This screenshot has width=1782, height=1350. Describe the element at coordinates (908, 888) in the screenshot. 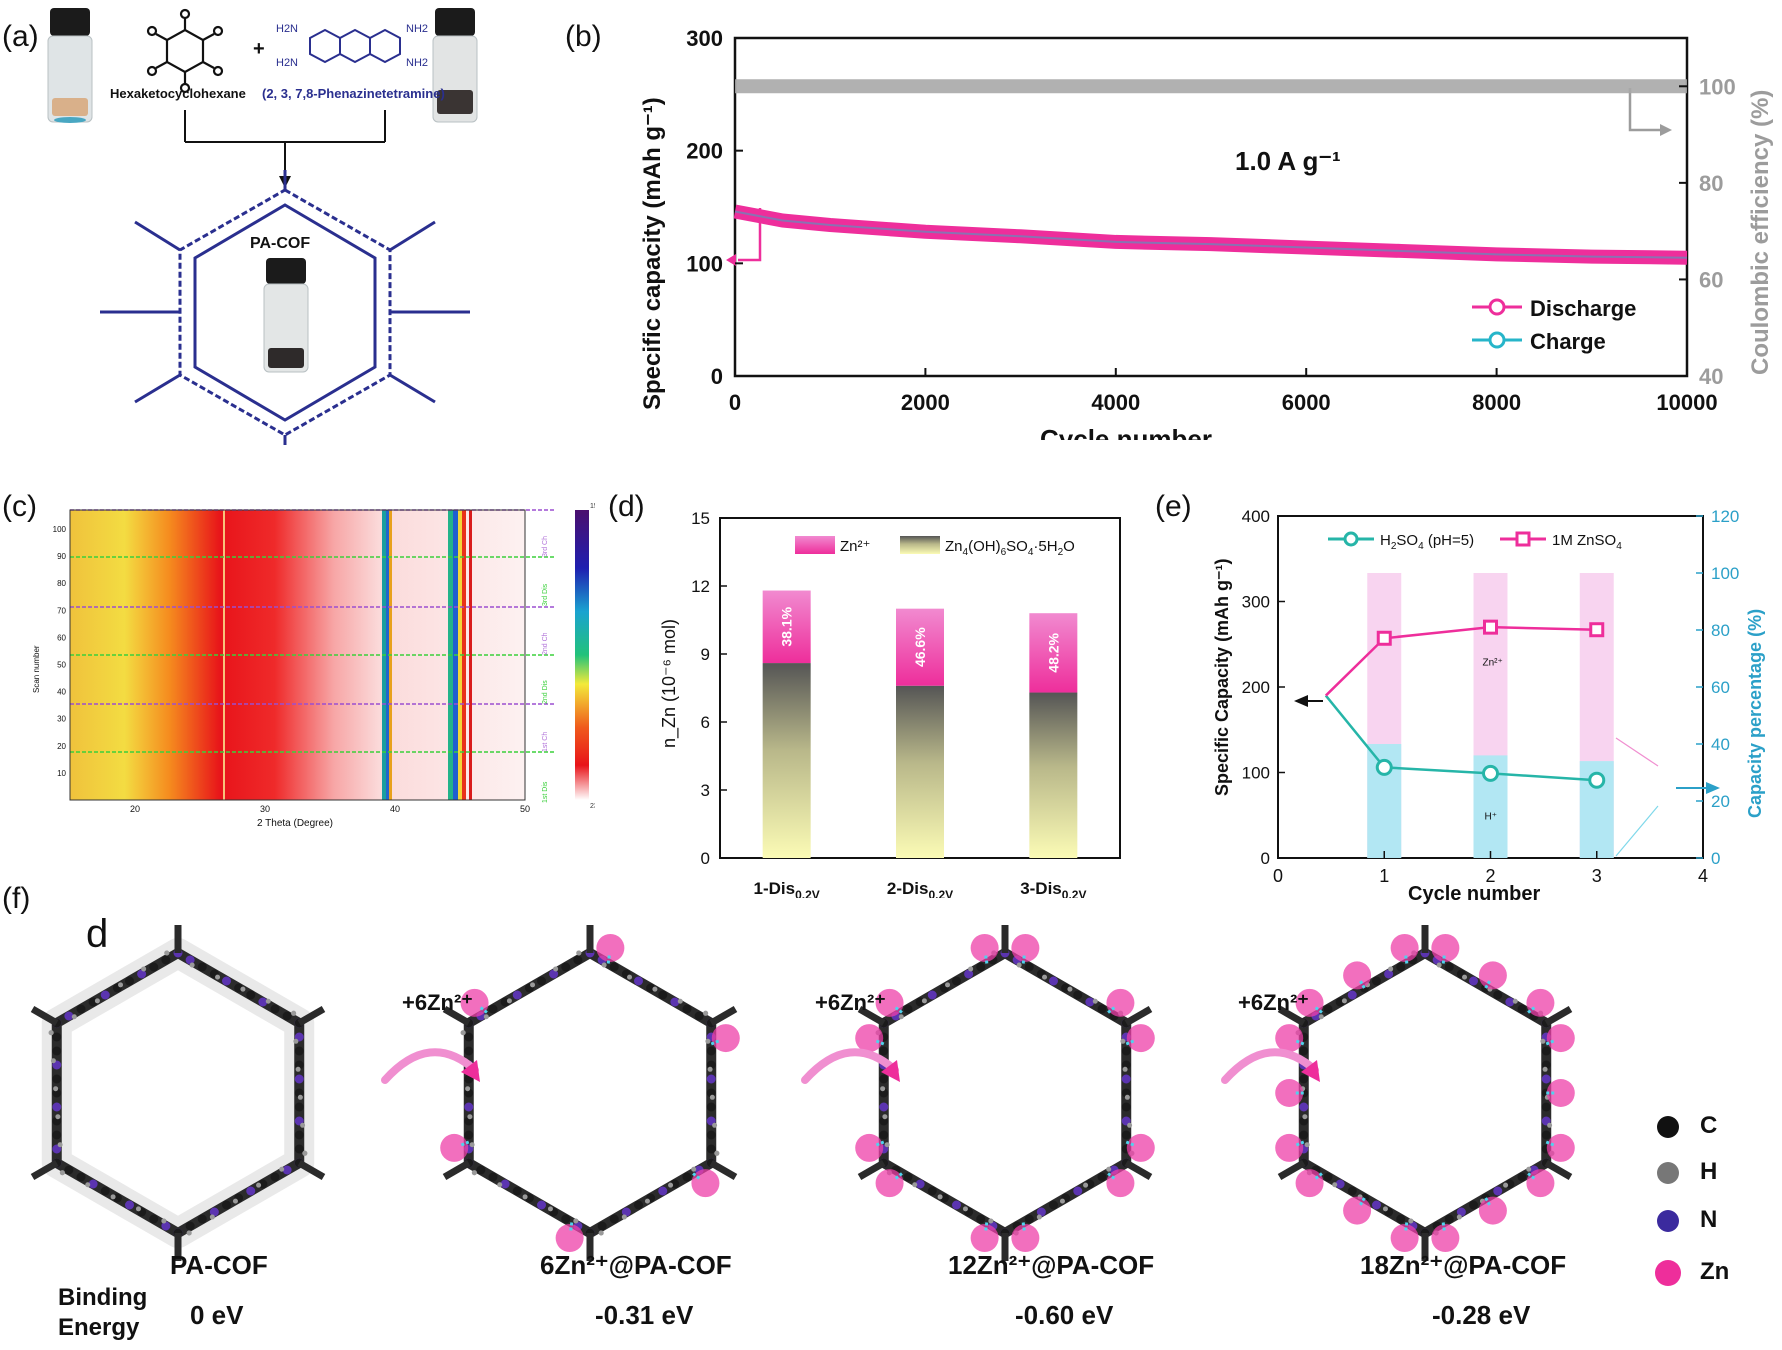

I see `category-text: 2-Dis` at that location.